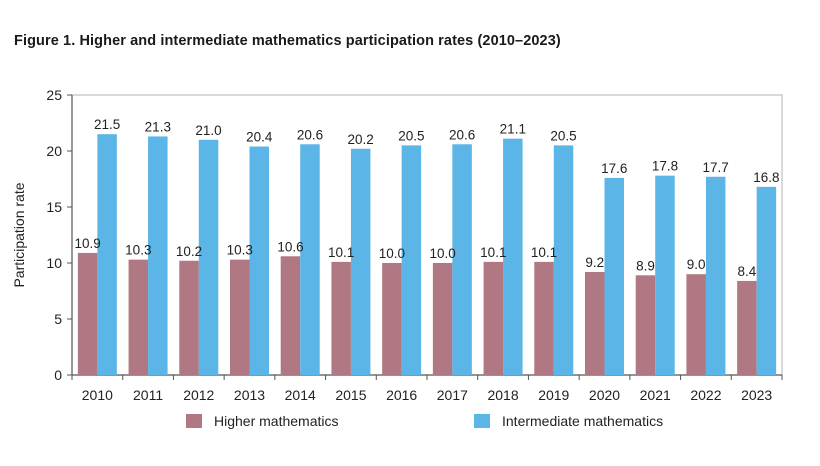 The width and height of the screenshot is (820, 466). I want to click on data-label: 10.6, so click(290, 246).